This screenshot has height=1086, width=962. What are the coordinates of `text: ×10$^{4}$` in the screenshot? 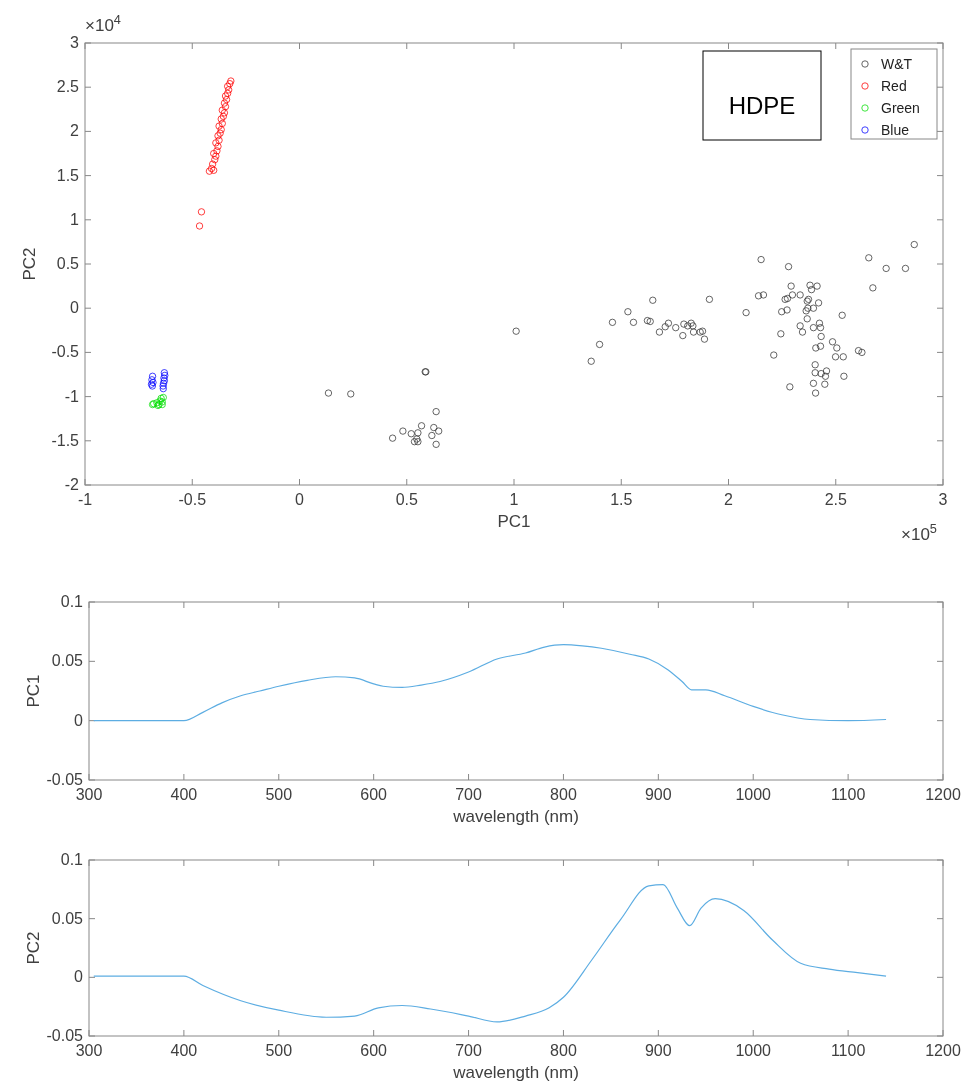 It's located at (103, 23).